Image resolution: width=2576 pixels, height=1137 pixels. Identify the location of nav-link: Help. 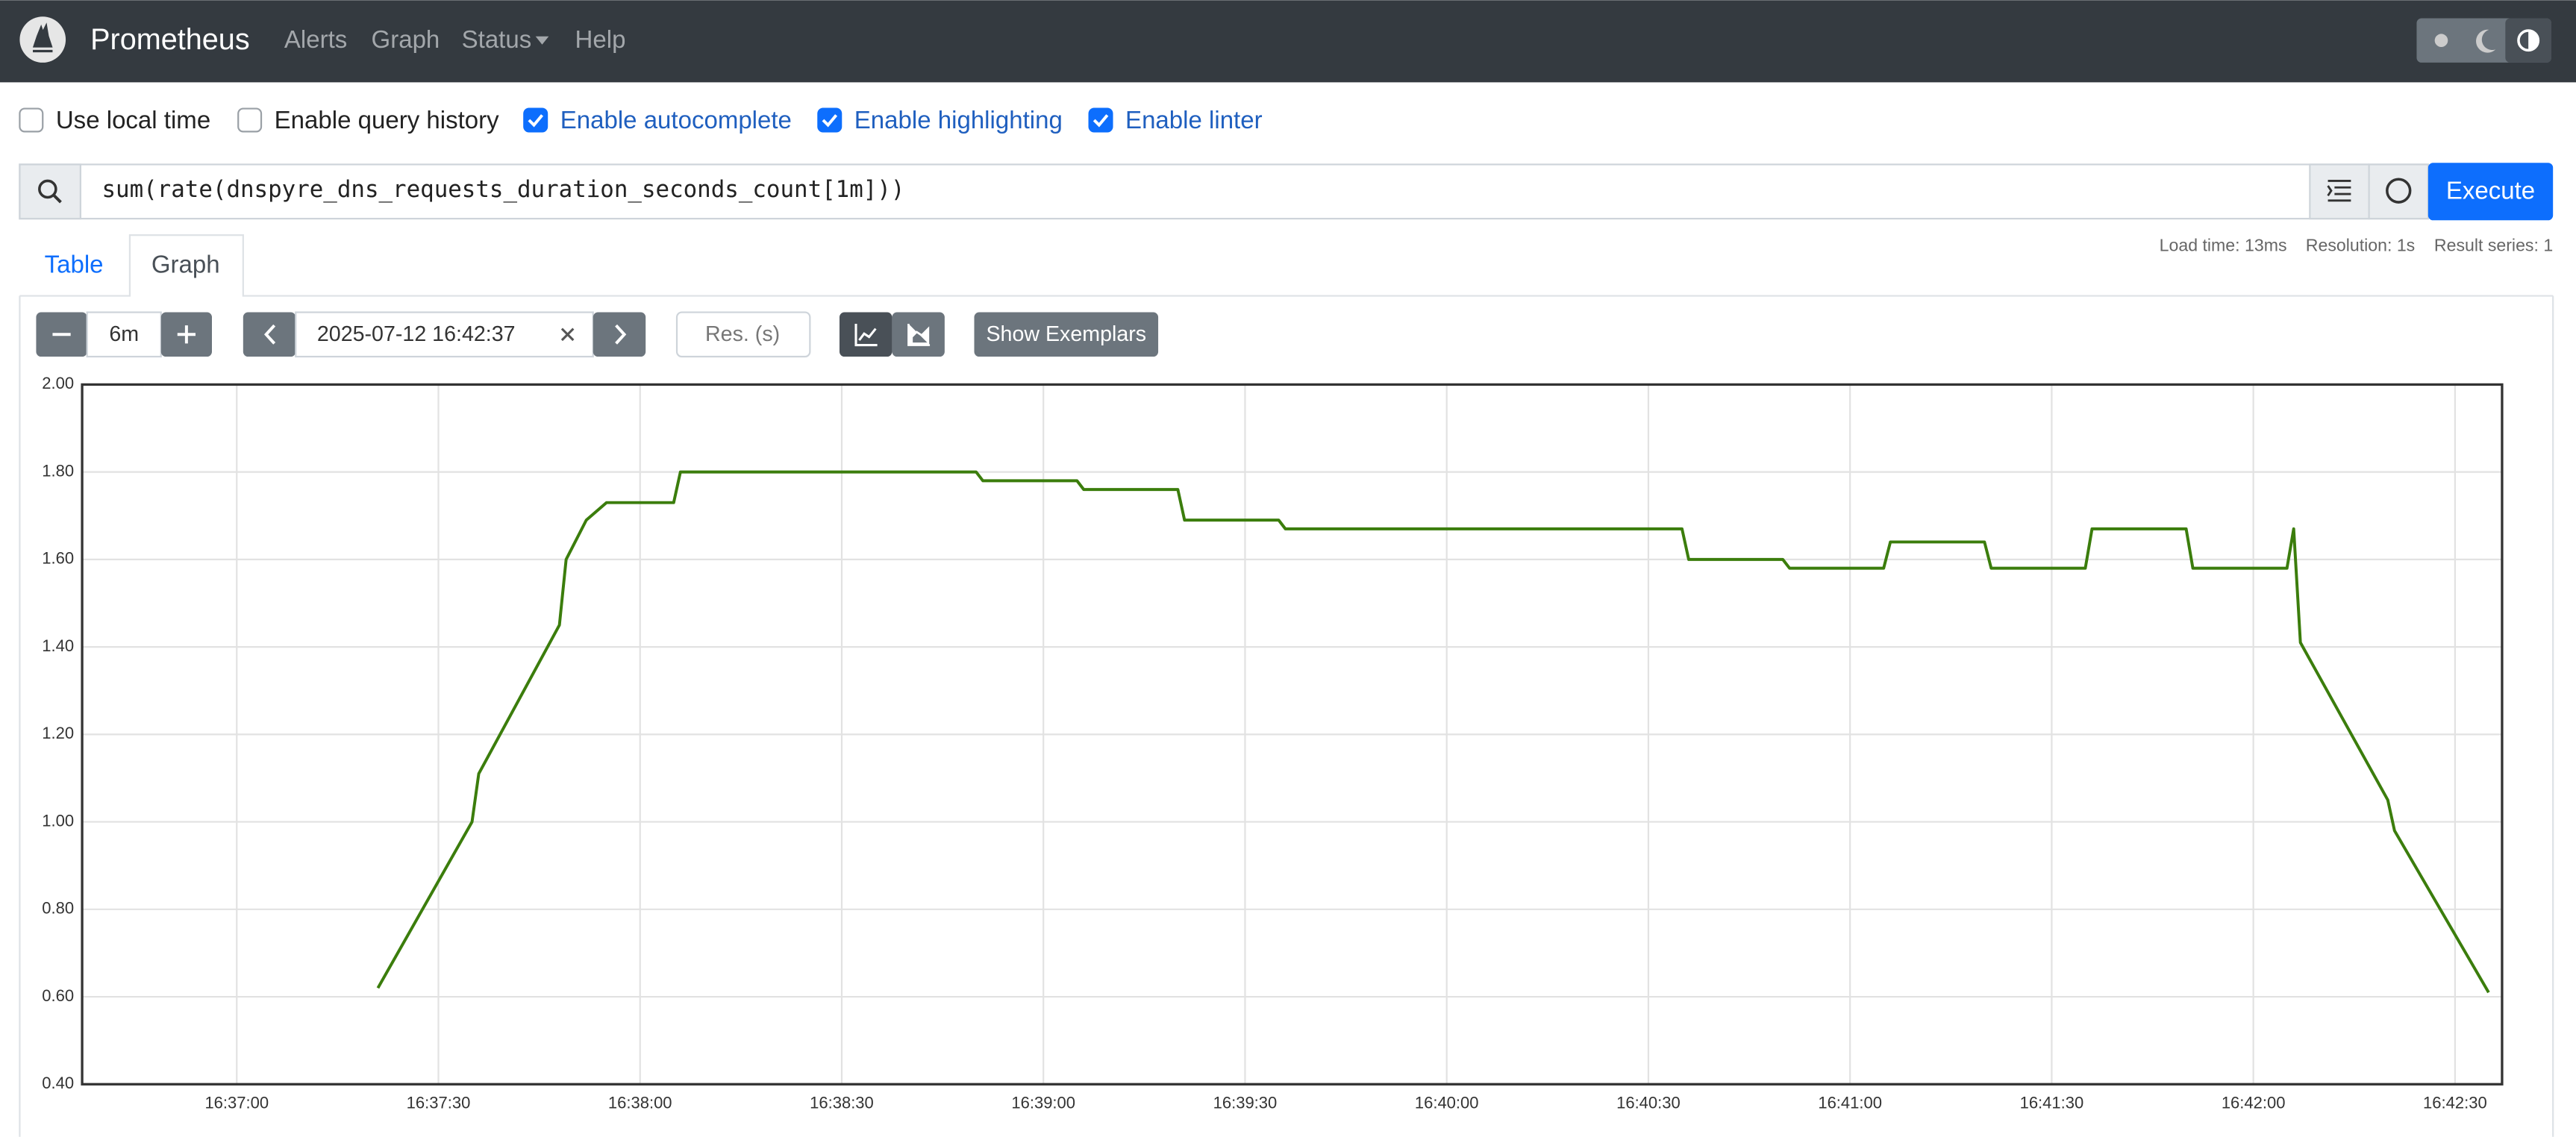
(600, 39).